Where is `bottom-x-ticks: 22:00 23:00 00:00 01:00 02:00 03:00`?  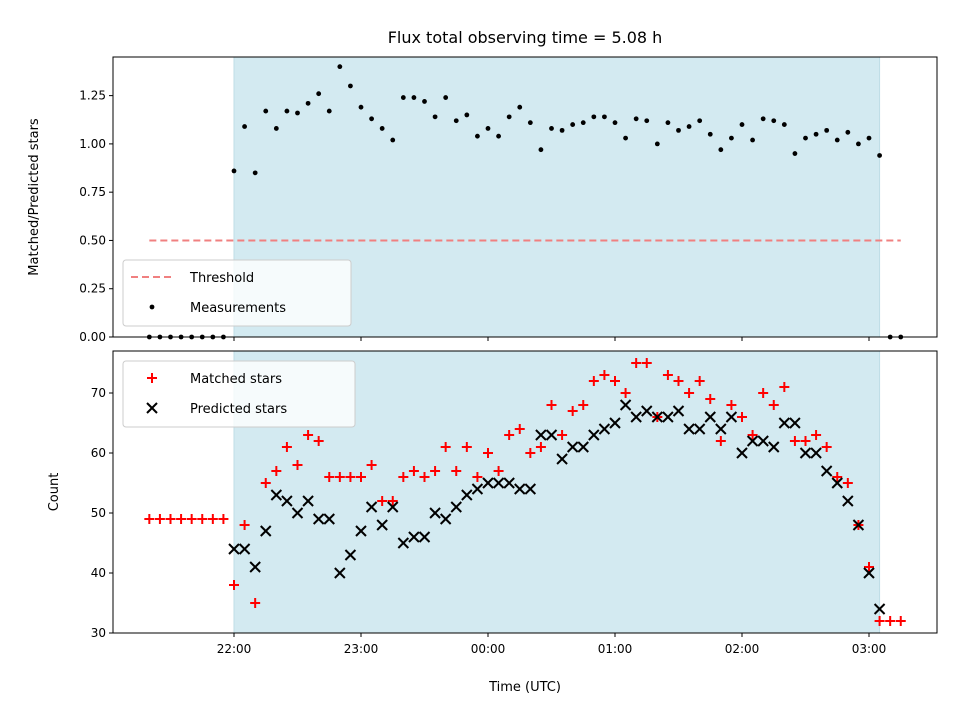 bottom-x-ticks: 22:00 23:00 00:00 01:00 02:00 03:00 is located at coordinates (552, 644).